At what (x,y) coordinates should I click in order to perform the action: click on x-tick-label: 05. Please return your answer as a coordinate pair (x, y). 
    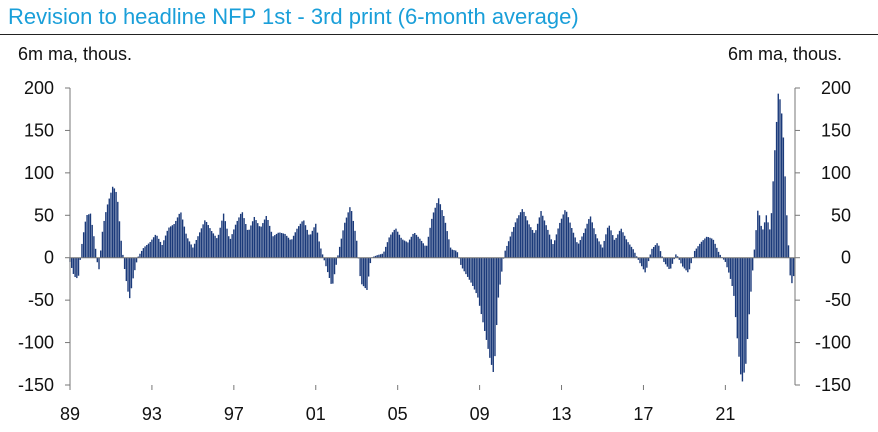
    Looking at the image, I should click on (398, 414).